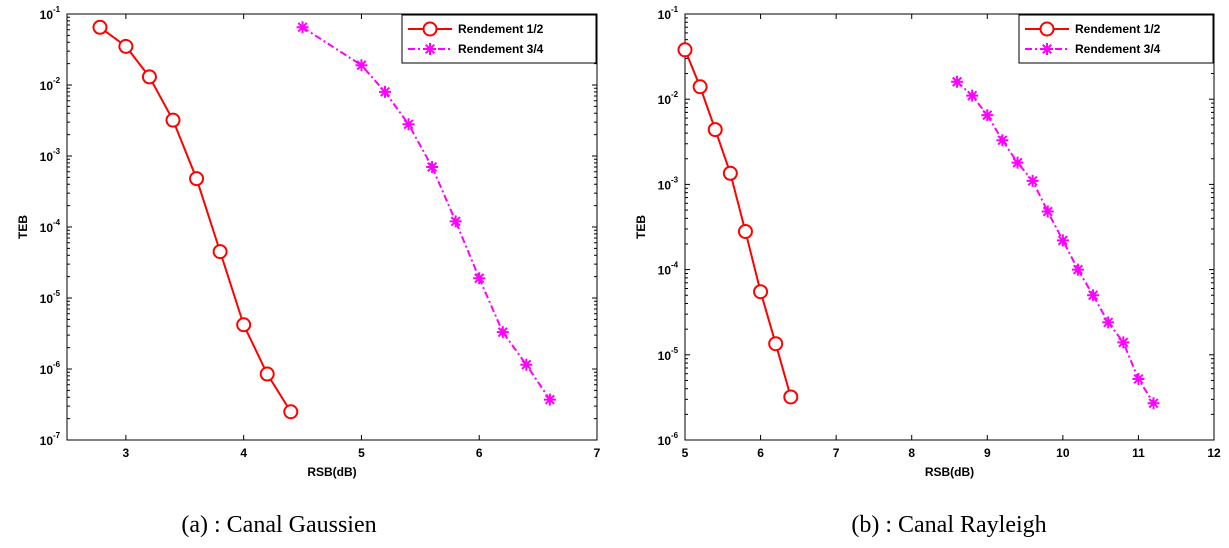 This screenshot has height=548, width=1229. Describe the element at coordinates (278, 525) in the screenshot. I see `caption-gaussian: (a) : Canal Gaussien` at that location.